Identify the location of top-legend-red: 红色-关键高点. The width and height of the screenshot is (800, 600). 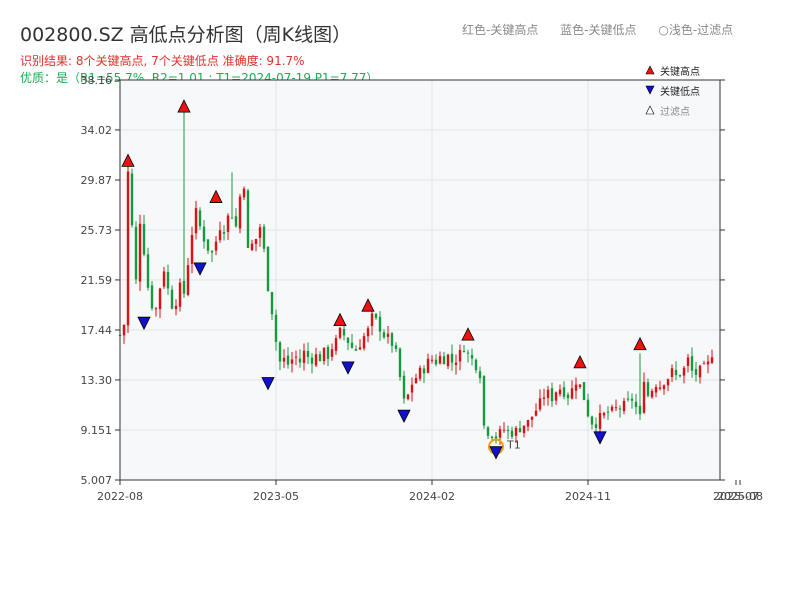
(500, 30).